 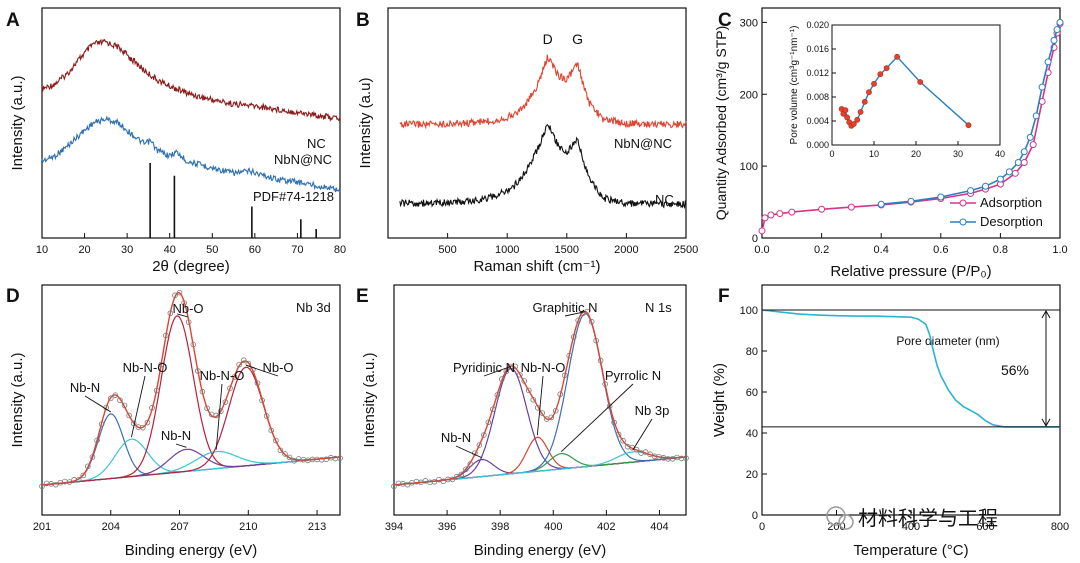 I want to click on panel-e-xtick-label: 402, so click(x=606, y=527).